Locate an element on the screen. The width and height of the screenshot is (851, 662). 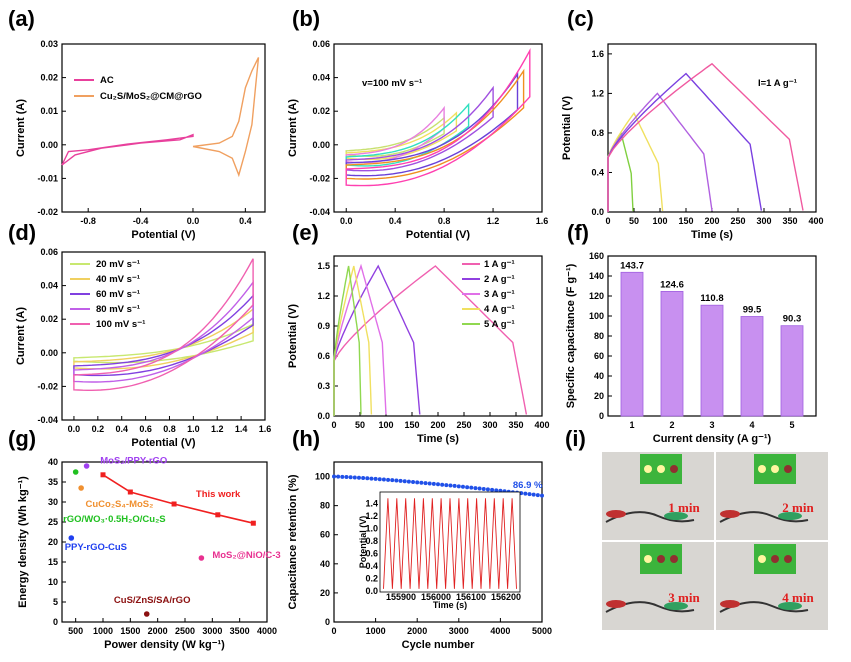
clip-green is located at coordinates (790, 516).